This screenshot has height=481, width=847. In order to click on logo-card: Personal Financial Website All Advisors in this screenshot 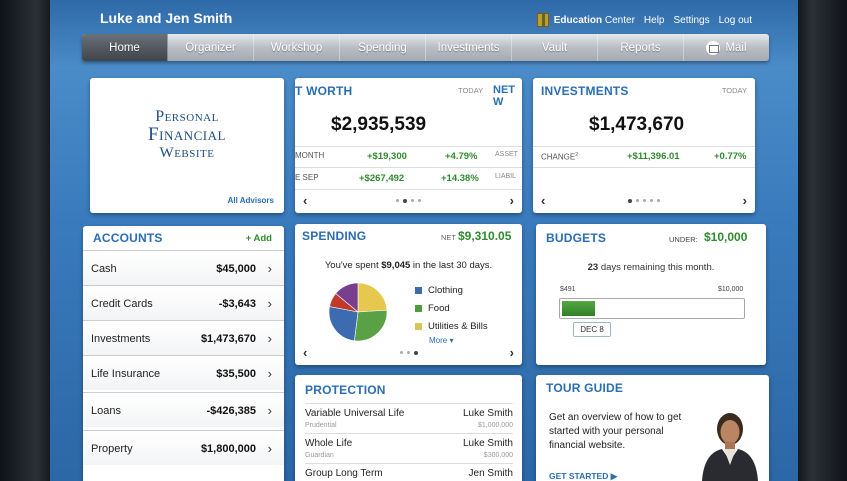, I will do `click(187, 145)`.